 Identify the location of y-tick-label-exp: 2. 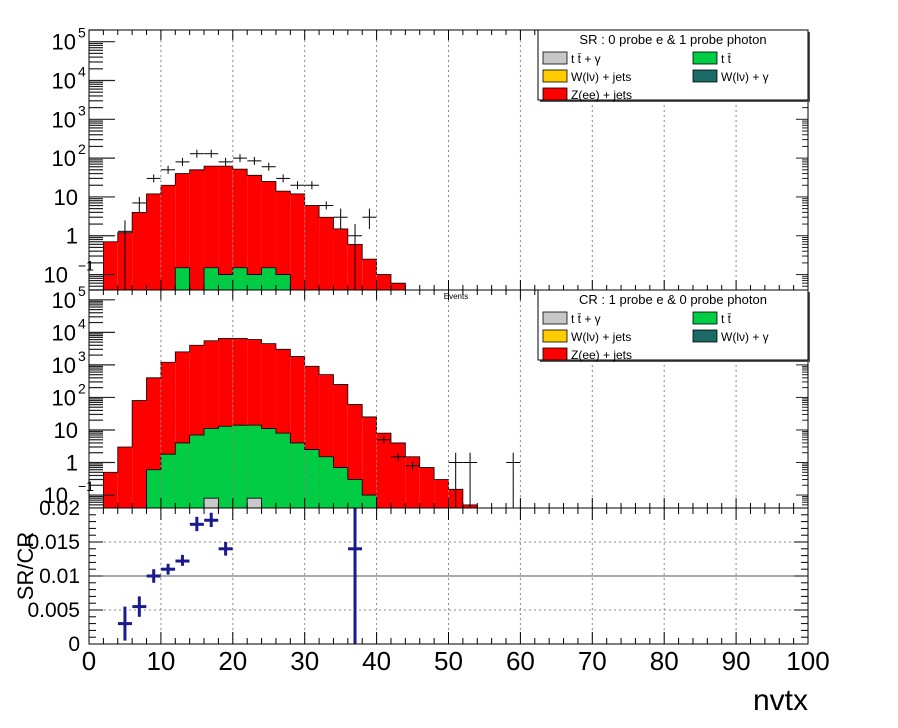
(82, 149).